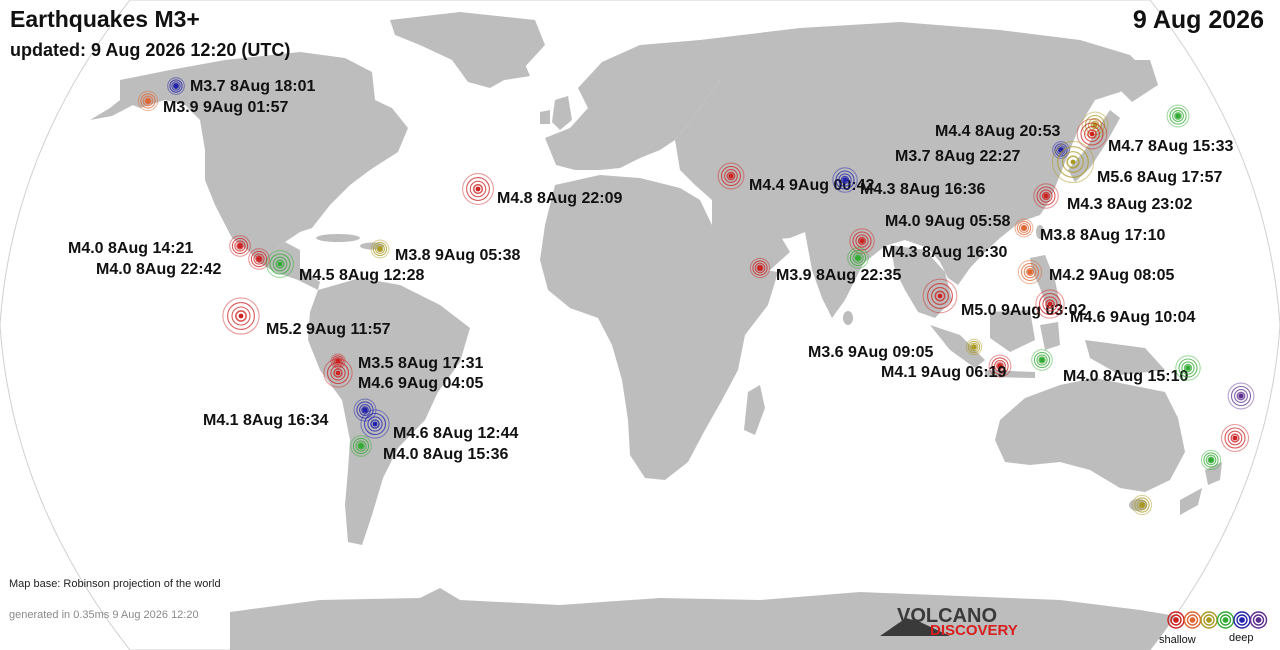 This screenshot has width=1280, height=650. I want to click on quake-label: M3.9 9Aug 01:57, so click(225, 107).